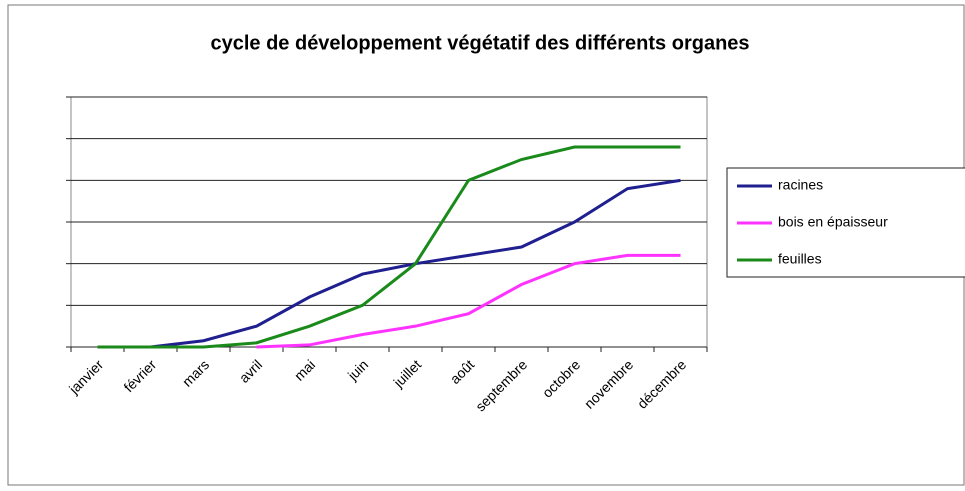  What do you see at coordinates (800, 259) in the screenshot?
I see `legend-label: feuilles` at bounding box center [800, 259].